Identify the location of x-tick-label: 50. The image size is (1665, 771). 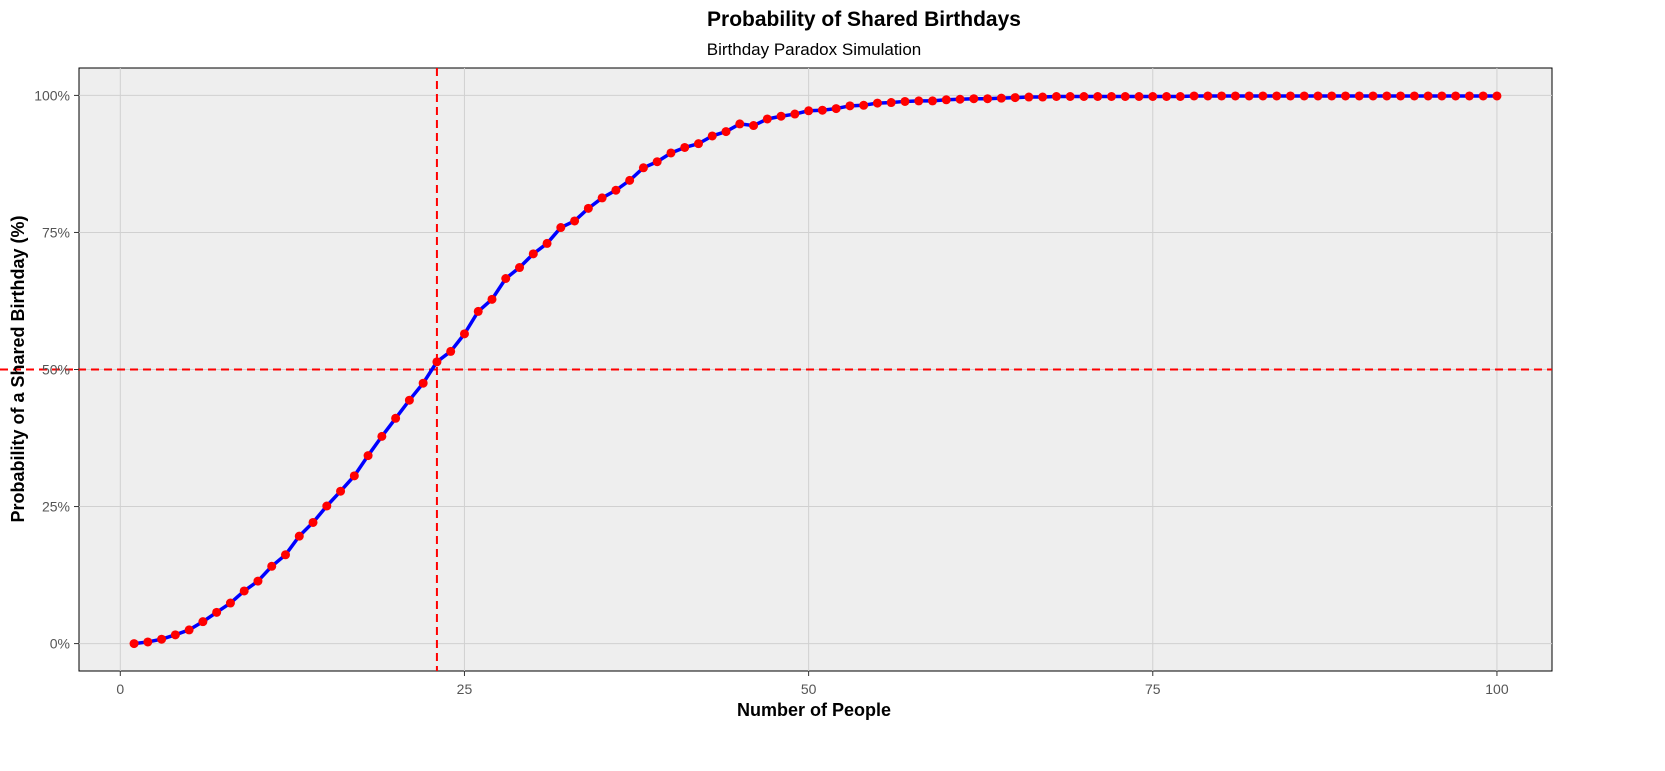
(809, 689).